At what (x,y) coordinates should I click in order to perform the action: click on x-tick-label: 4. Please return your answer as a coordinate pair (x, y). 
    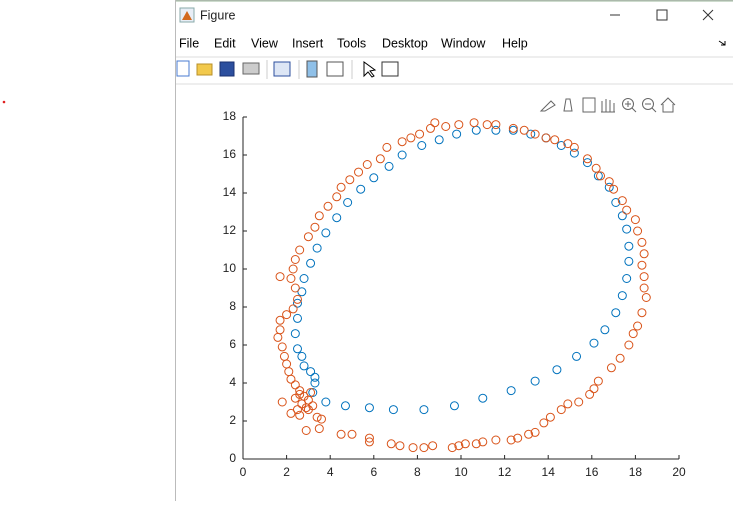
    Looking at the image, I should click on (330, 472).